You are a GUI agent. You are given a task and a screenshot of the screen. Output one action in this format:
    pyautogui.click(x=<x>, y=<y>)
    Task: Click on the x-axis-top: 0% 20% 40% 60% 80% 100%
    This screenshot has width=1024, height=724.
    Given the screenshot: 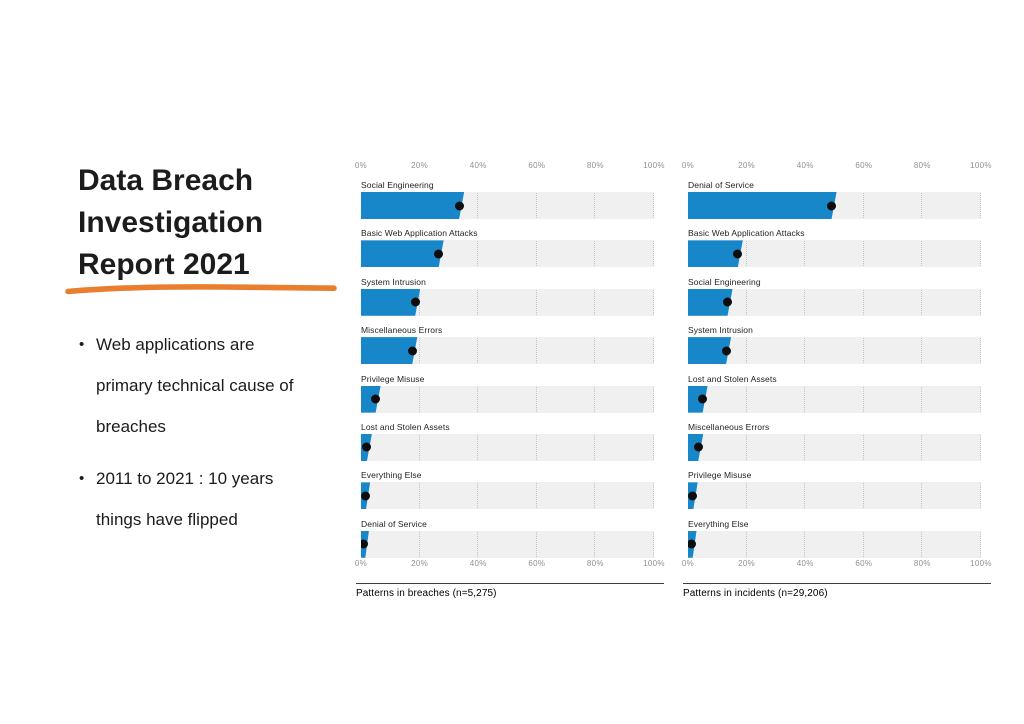 What is the action you would take?
    pyautogui.click(x=837, y=168)
    